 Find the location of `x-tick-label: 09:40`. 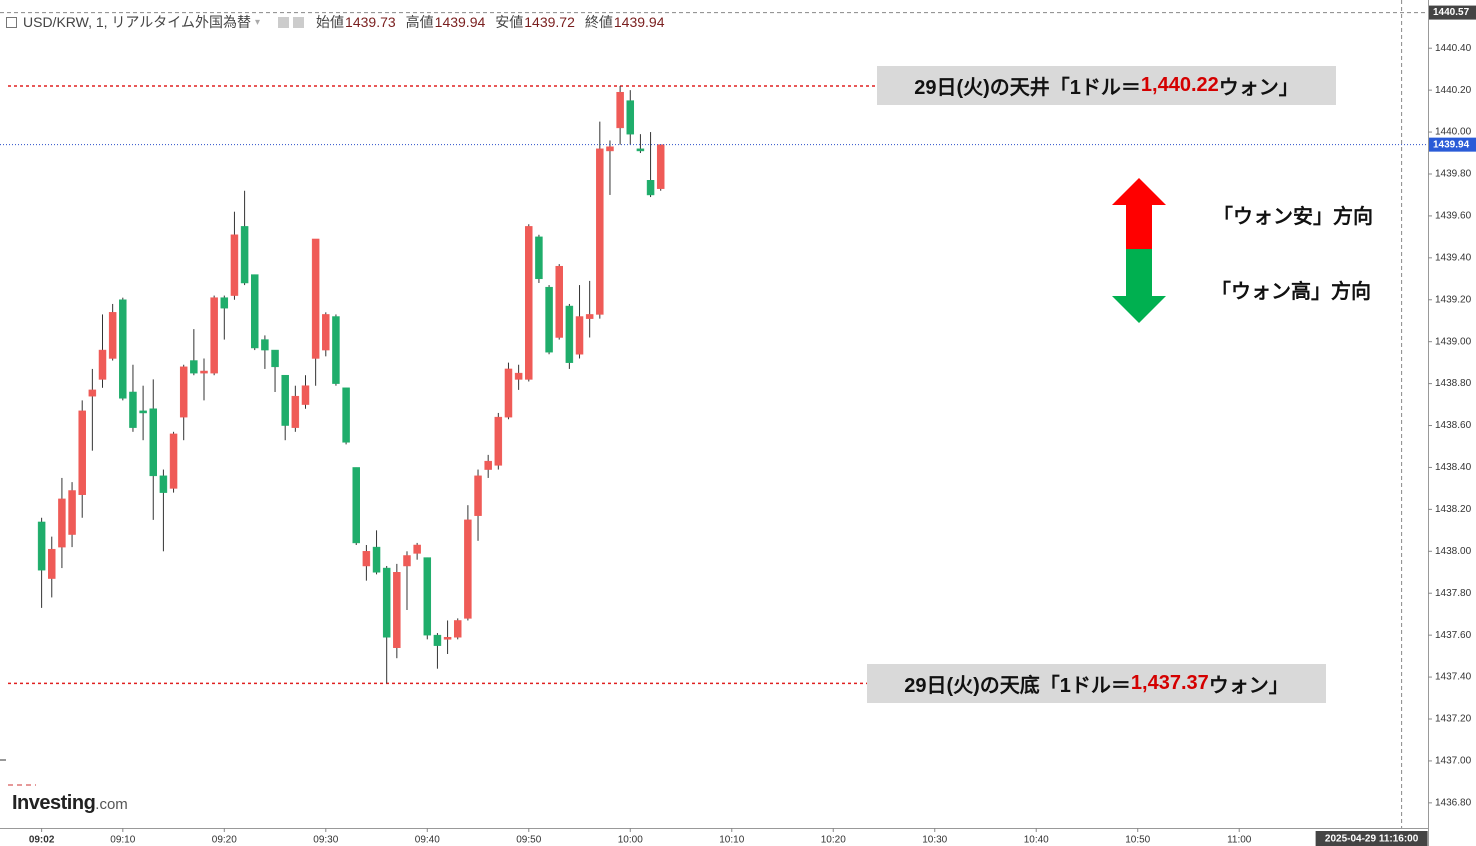

x-tick-label: 09:40 is located at coordinates (427, 840).